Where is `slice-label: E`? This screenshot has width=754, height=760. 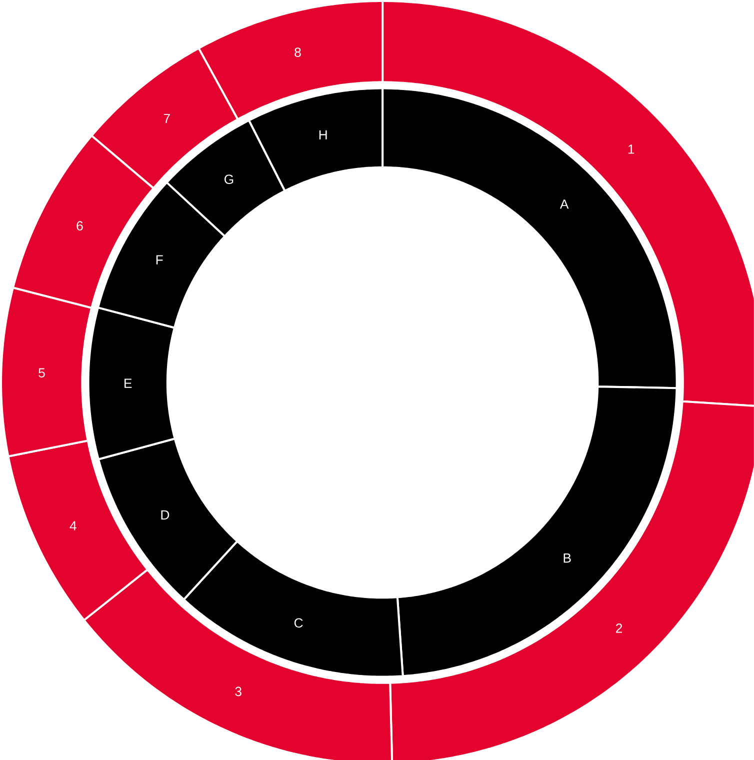
slice-label: E is located at coordinates (128, 383).